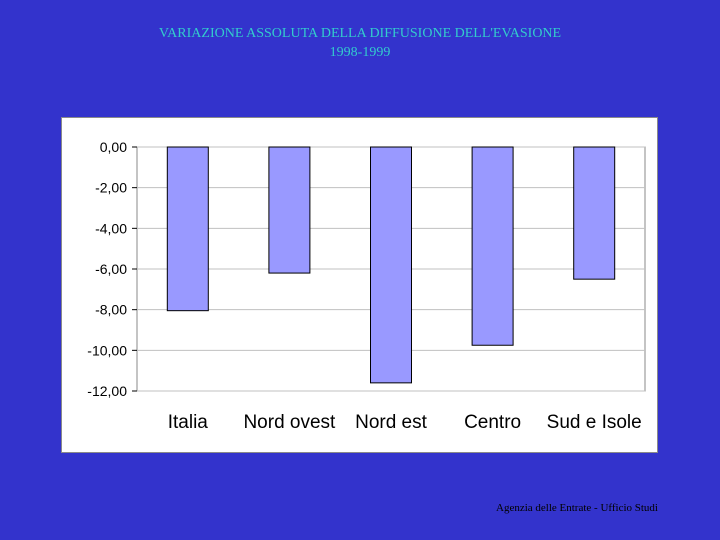 The image size is (720, 540). I want to click on x-category-label: Nord ovest, so click(289, 422).